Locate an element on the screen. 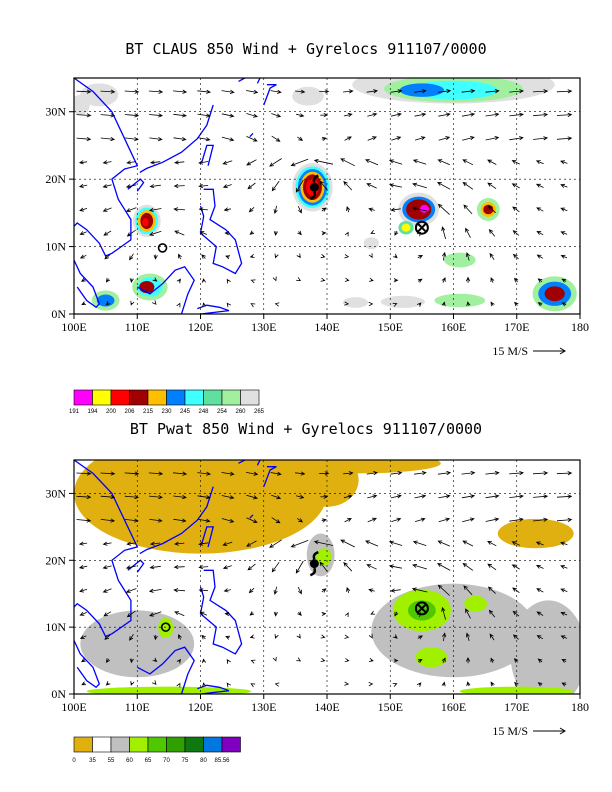 The width and height of the screenshot is (612, 792). wind-scale-arrow is located at coordinates (549, 351).